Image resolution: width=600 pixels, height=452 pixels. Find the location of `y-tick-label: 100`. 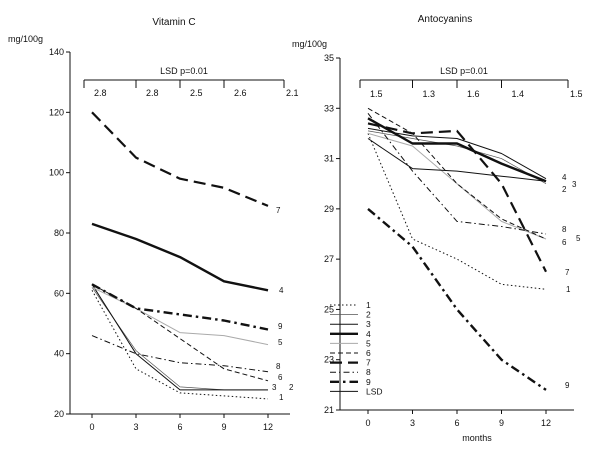

y-tick-label: 100 is located at coordinates (56, 173).